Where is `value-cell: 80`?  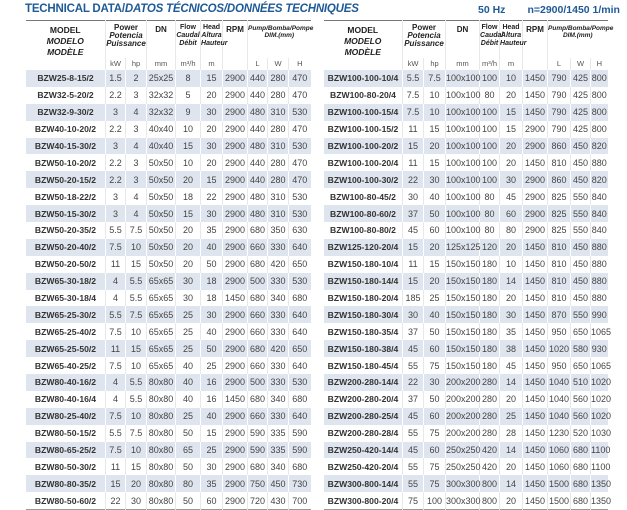
value-cell: 80 is located at coordinates (489, 95).